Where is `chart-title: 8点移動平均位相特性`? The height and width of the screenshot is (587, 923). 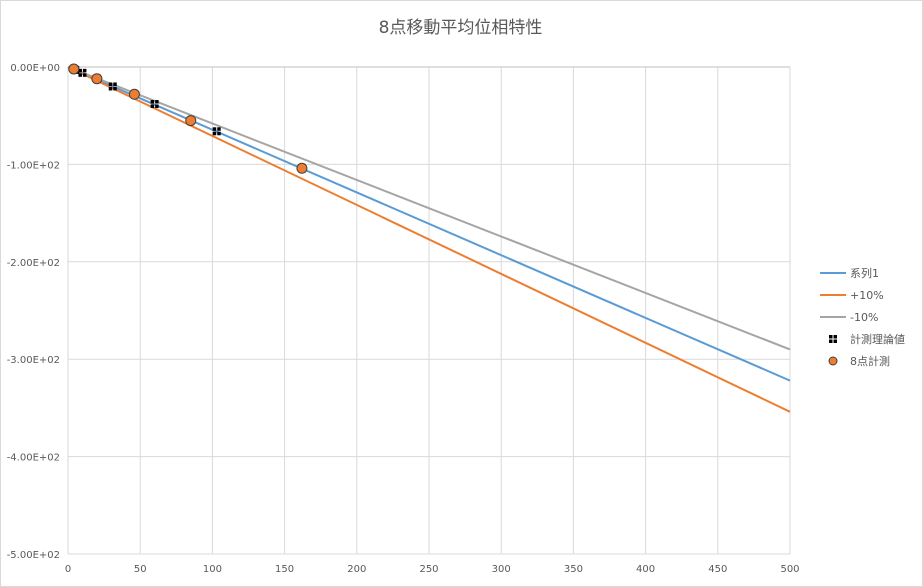 chart-title: 8点移動平均位相特性 is located at coordinates (460, 28).